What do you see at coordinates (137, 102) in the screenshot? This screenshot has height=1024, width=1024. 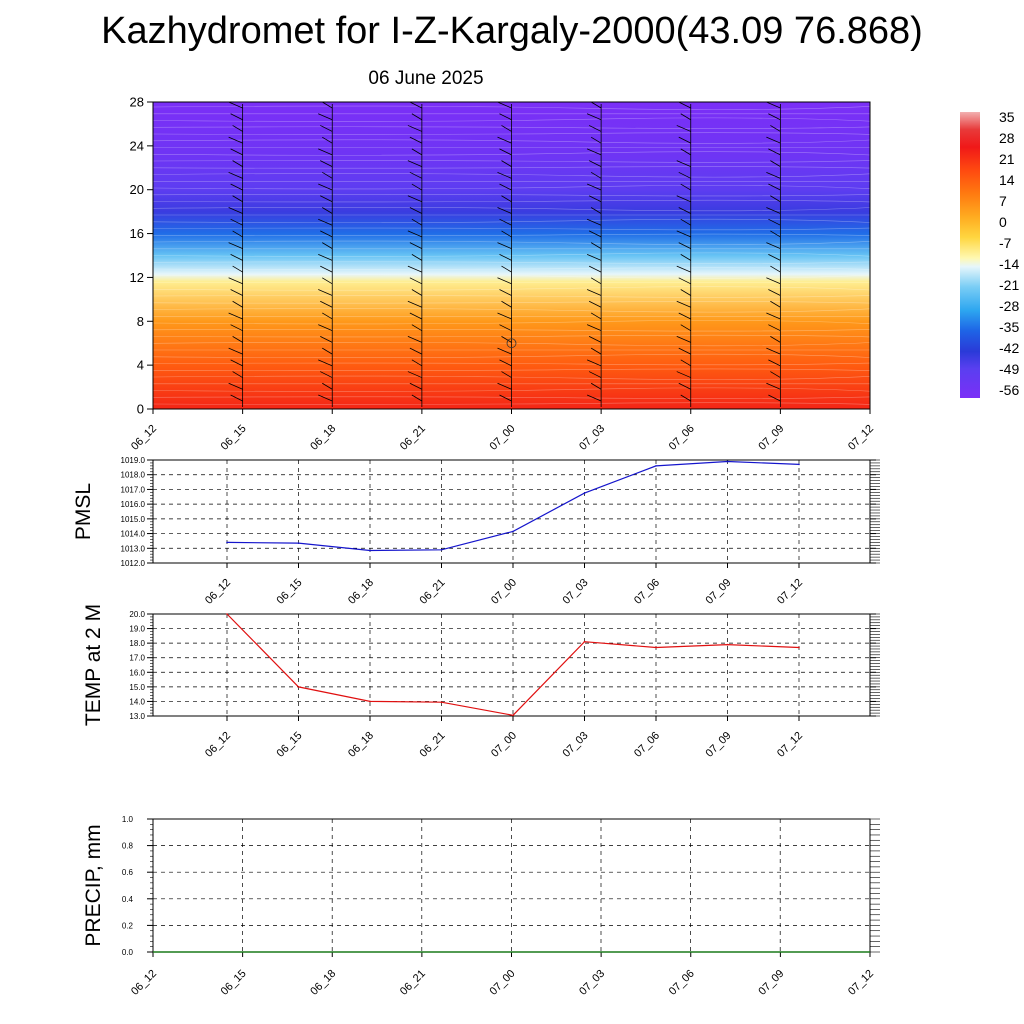 I see `y-tick-label: 28` at bounding box center [137, 102].